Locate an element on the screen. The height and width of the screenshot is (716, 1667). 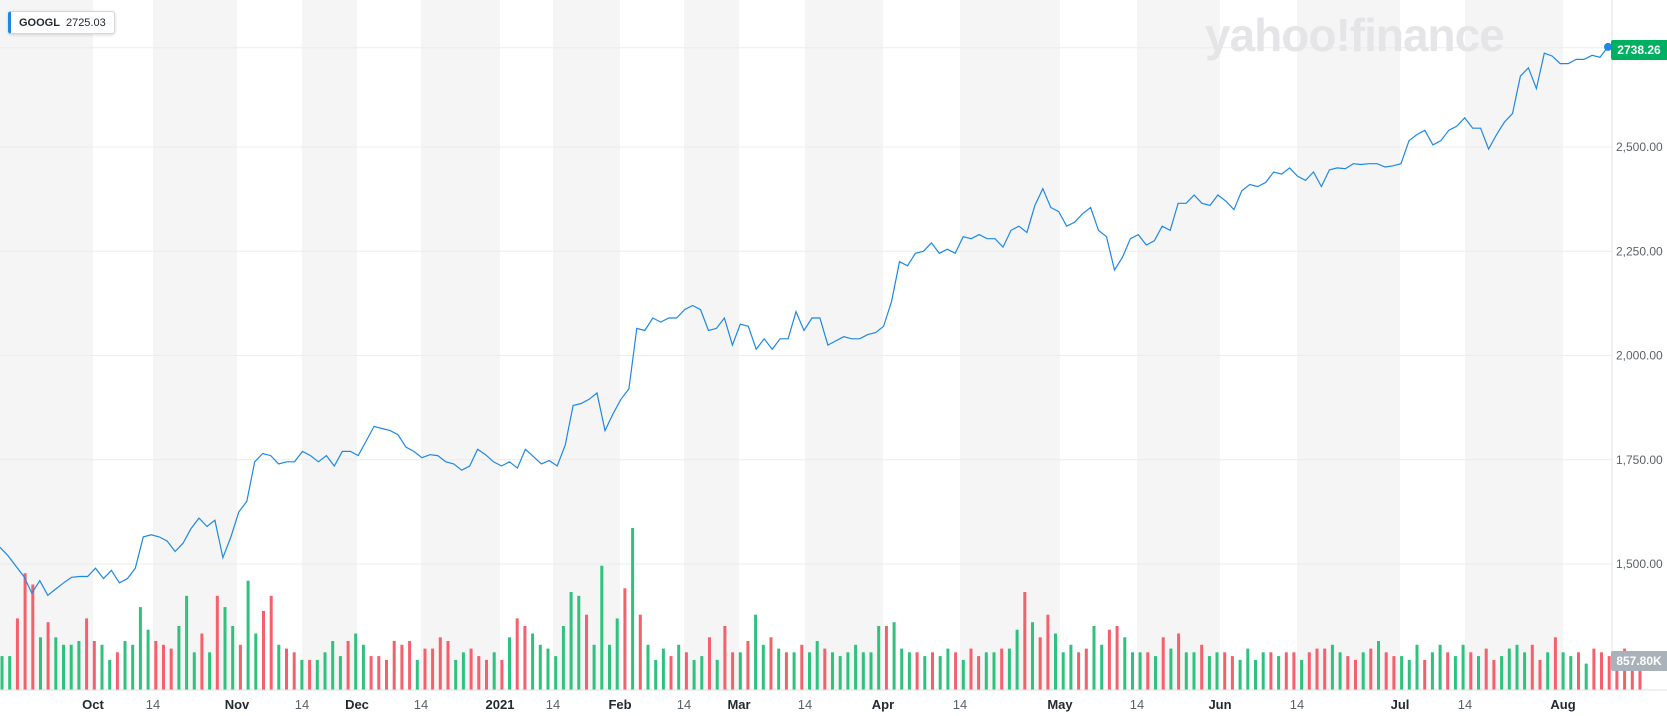
yahoo-finance-logo: yahoo!finance is located at coordinates (1355, 35).